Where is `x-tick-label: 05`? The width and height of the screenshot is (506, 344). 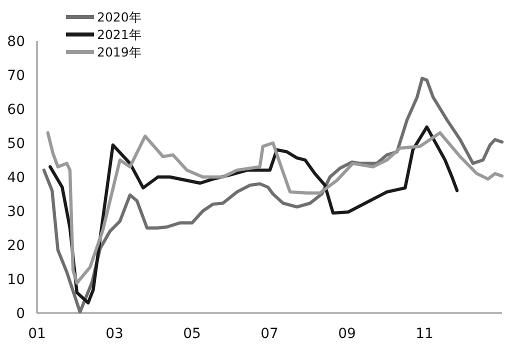
x-tick-label: 05 is located at coordinates (192, 334).